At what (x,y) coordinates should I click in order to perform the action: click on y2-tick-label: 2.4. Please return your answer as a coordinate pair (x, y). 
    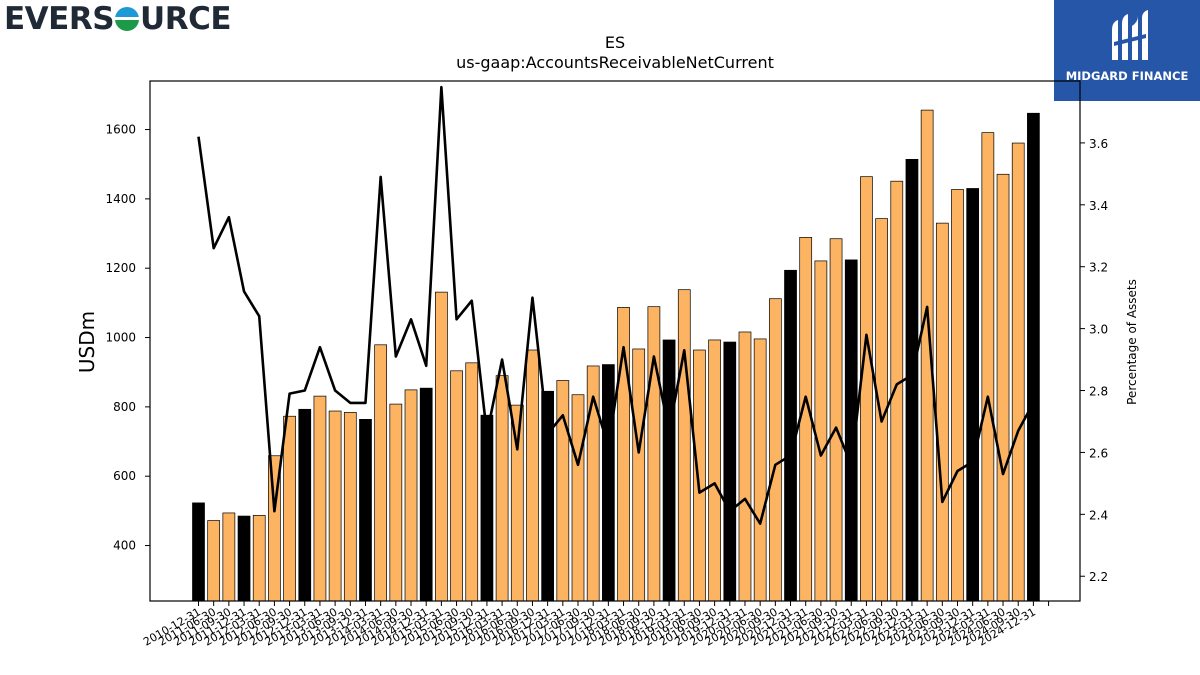
    Looking at the image, I should click on (1098, 515).